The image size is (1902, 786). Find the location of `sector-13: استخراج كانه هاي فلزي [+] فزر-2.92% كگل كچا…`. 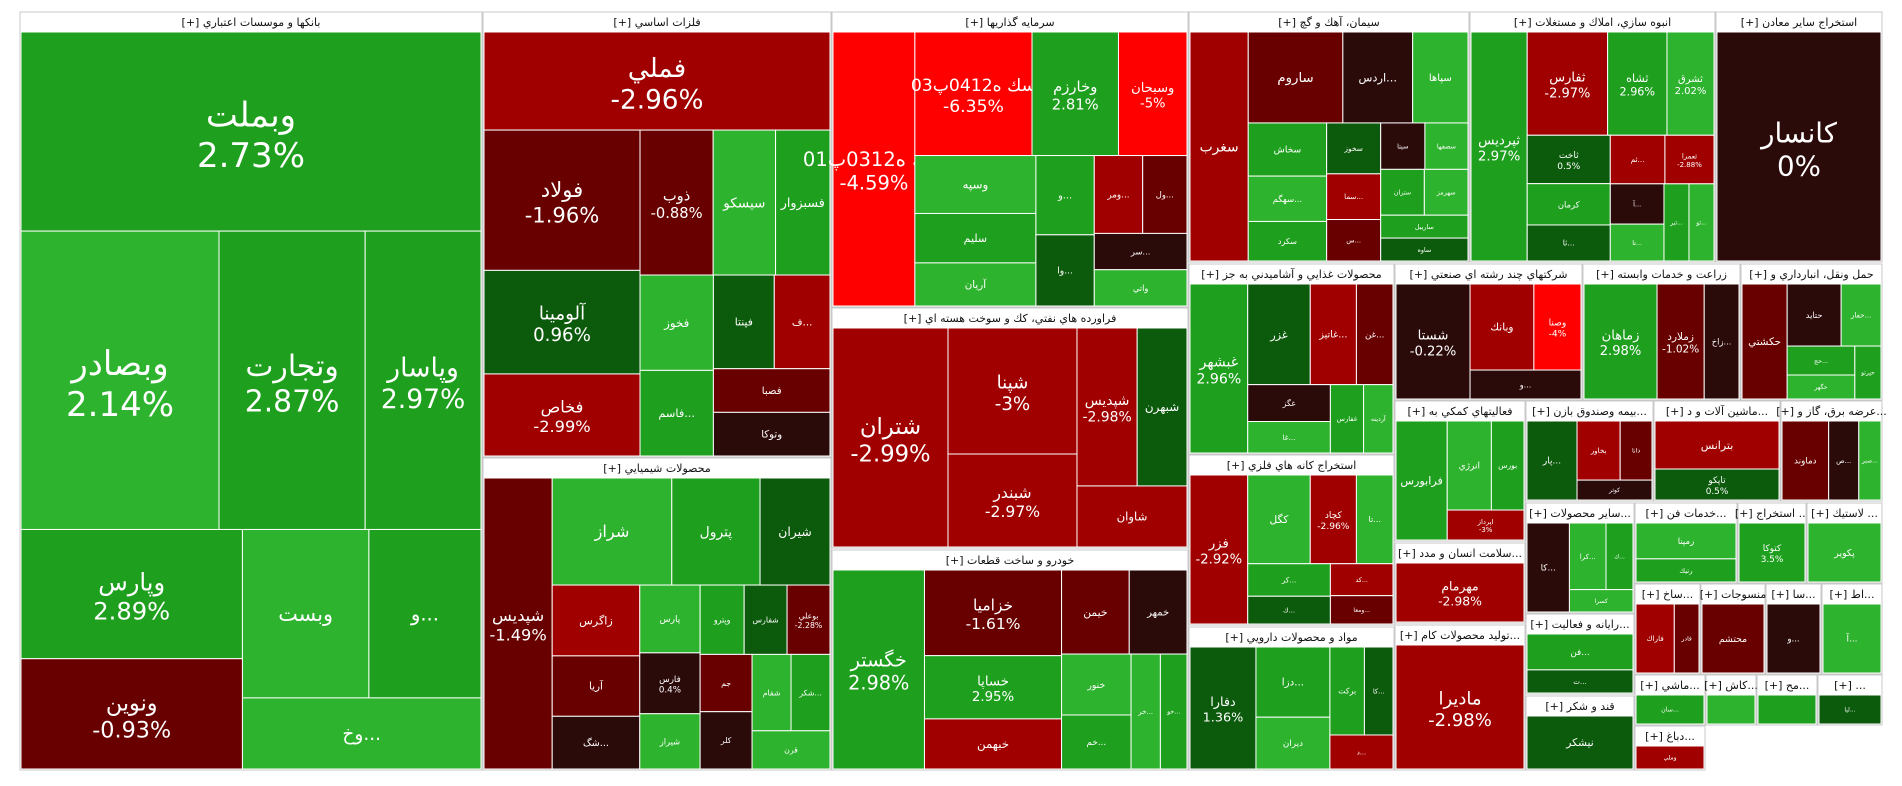

sector-13: استخراج كانه هاي فلزي [+] فزر-2.92% كگل كچا… is located at coordinates (1291, 540).